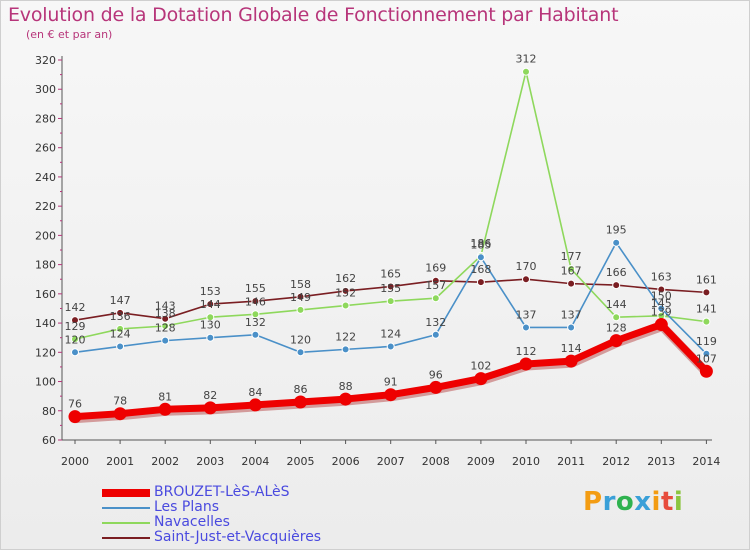  What do you see at coordinates (345, 278) in the screenshot?
I see `data-label: 162` at bounding box center [345, 278].